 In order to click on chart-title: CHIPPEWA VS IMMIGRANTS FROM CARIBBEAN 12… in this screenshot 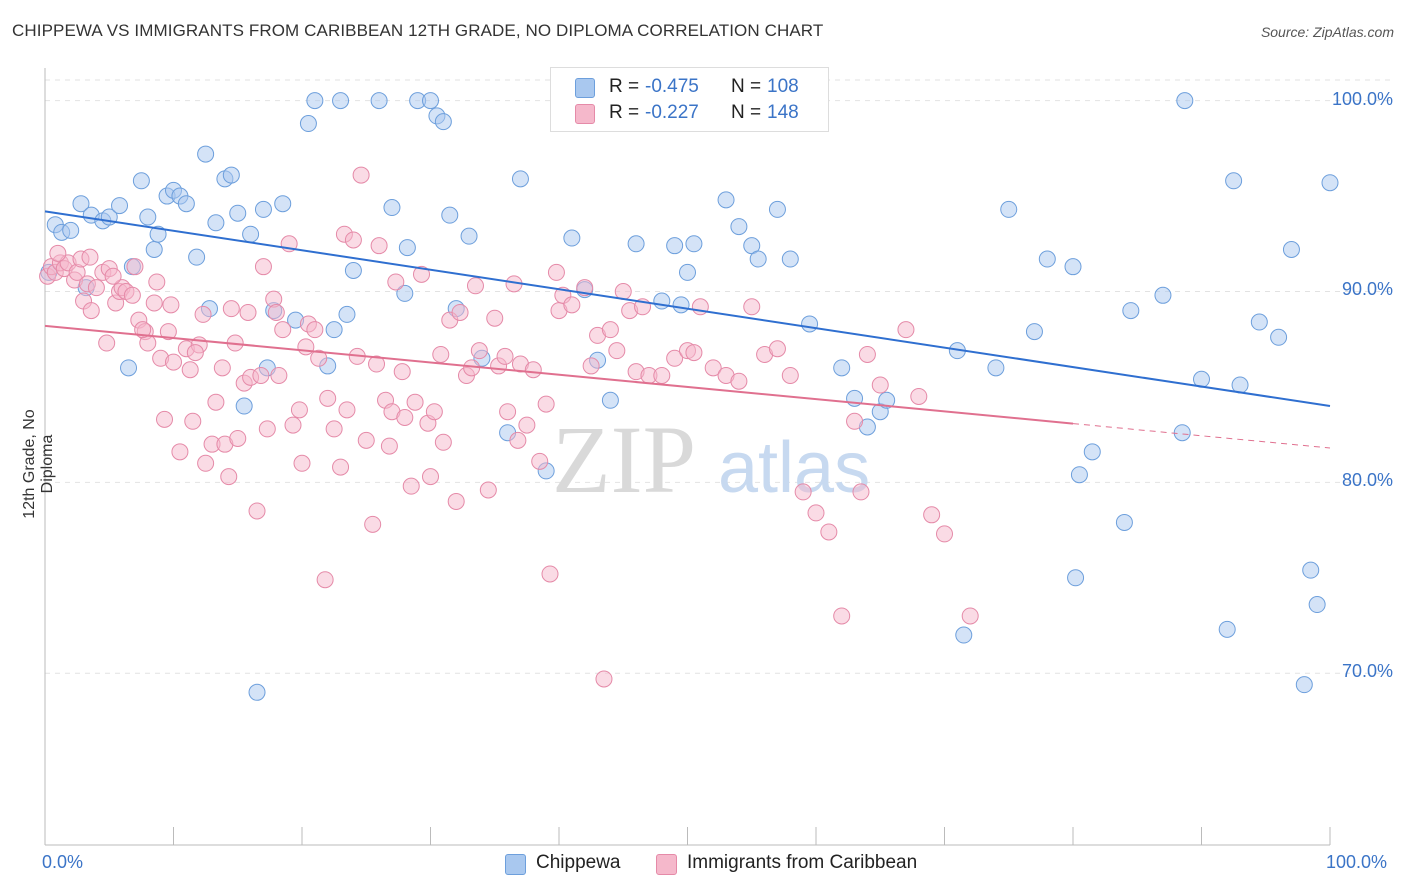, I will do `click(418, 30)`.